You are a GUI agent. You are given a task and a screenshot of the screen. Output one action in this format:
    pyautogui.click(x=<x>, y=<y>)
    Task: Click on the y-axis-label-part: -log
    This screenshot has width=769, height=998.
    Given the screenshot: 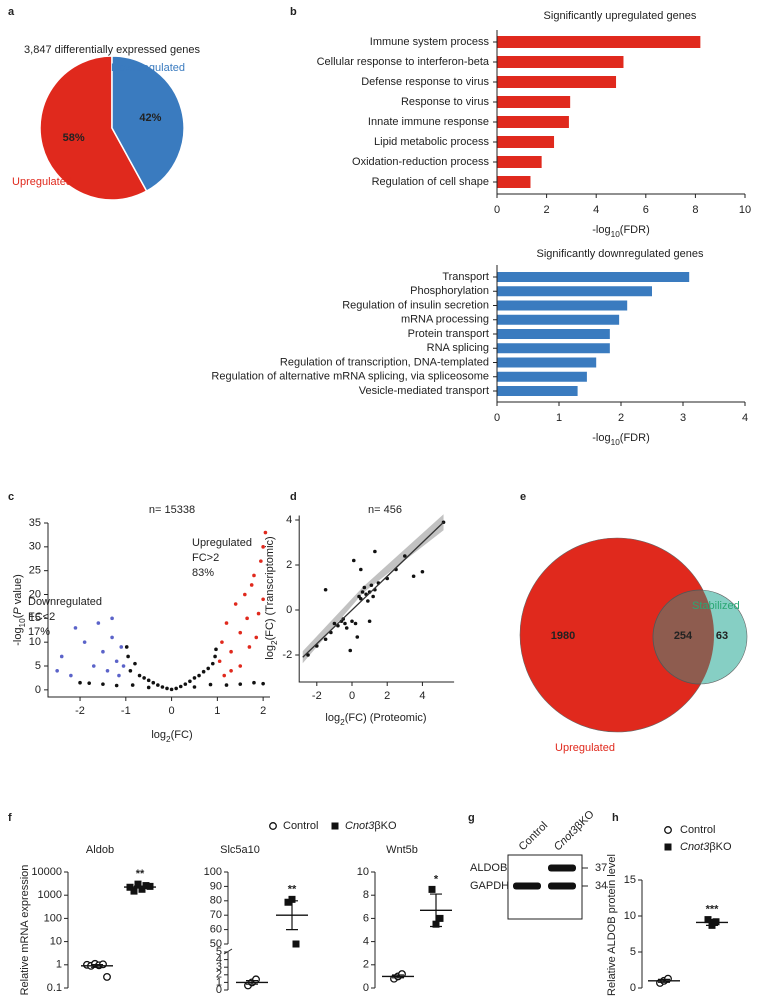 What is the action you would take?
    pyautogui.click(x=18, y=636)
    